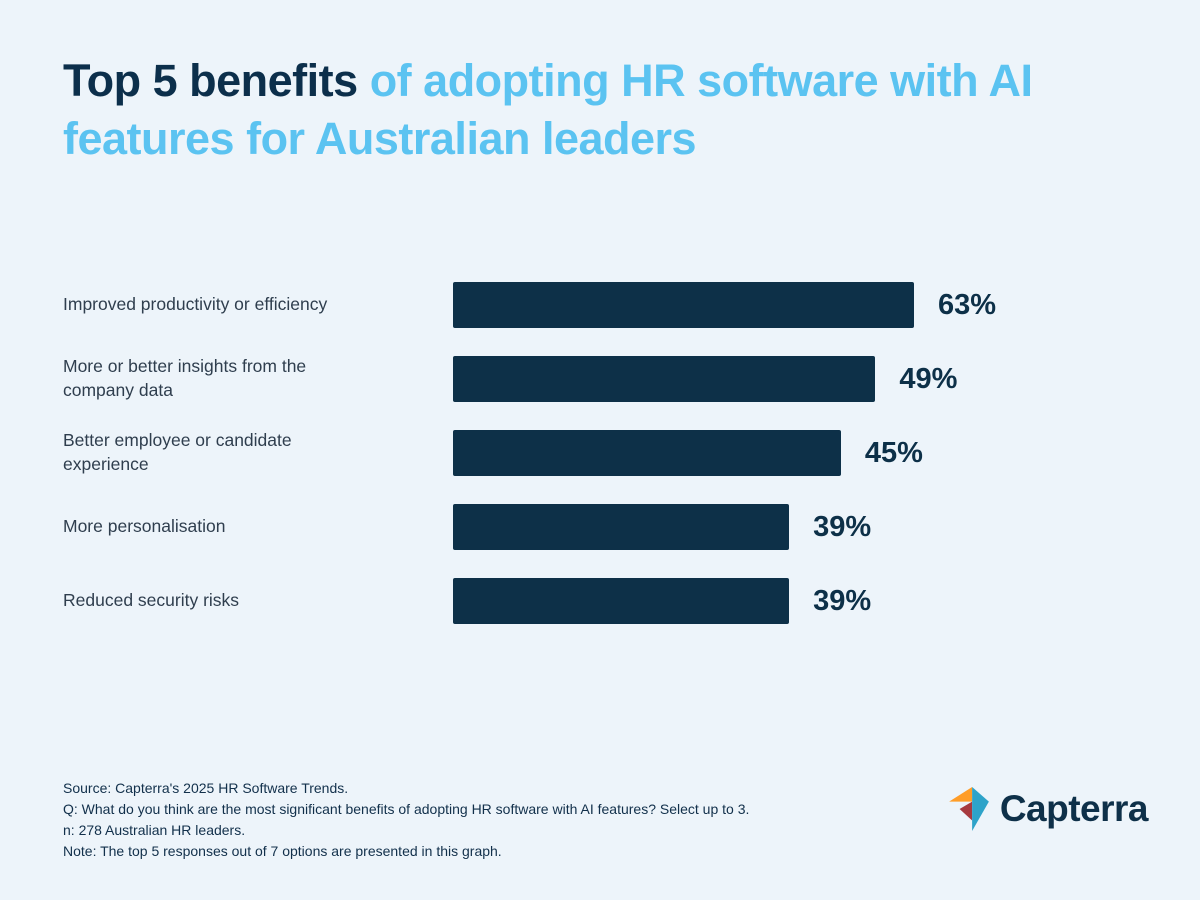  I want to click on chart-row: Improved productivity or efficiency 63%, so click(600, 305).